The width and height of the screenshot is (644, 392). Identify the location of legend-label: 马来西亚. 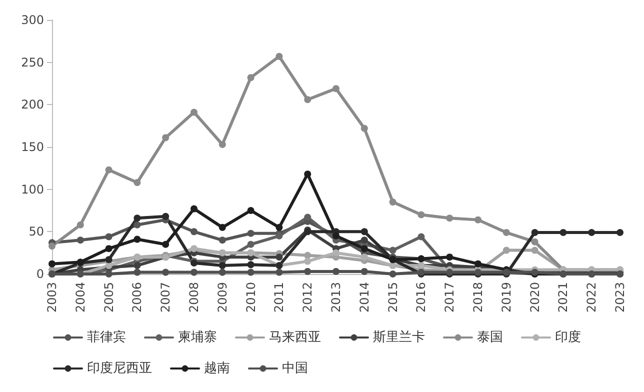
(295, 337).